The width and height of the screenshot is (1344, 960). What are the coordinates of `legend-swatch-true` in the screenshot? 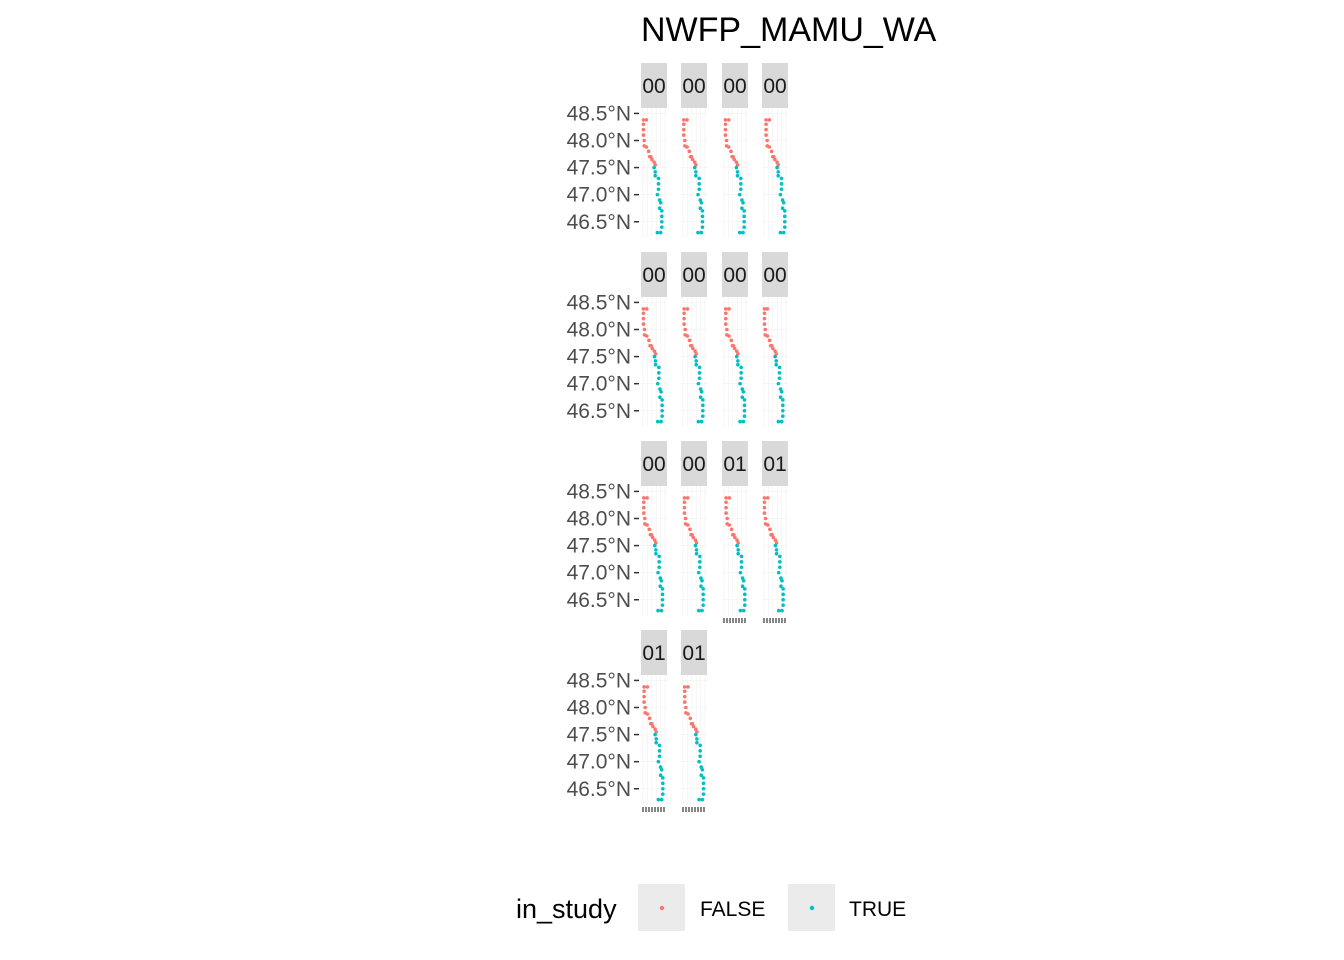 It's located at (812, 908).